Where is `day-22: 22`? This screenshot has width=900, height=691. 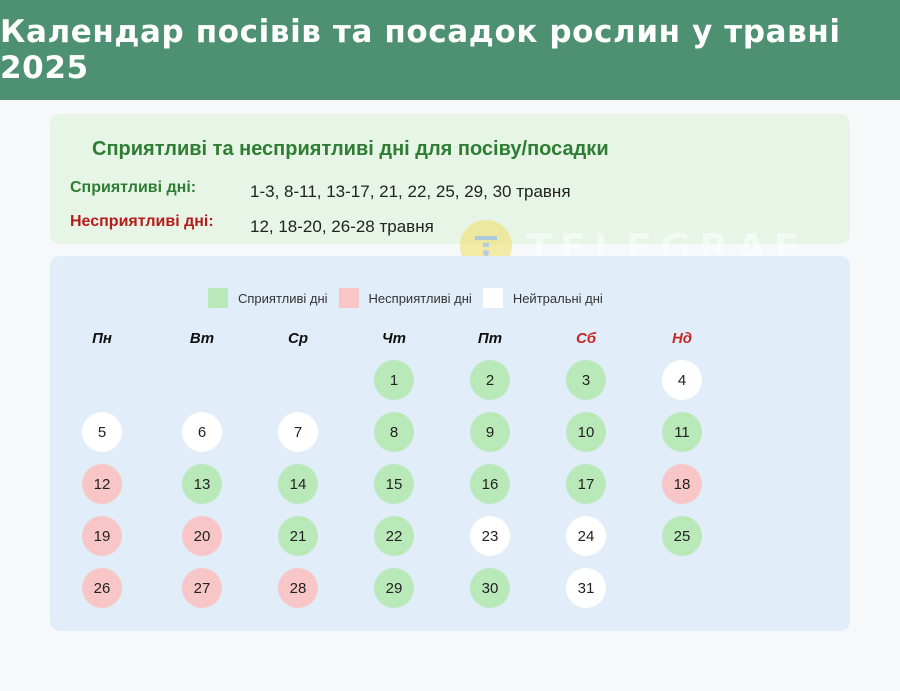
day-22: 22 is located at coordinates (394, 536).